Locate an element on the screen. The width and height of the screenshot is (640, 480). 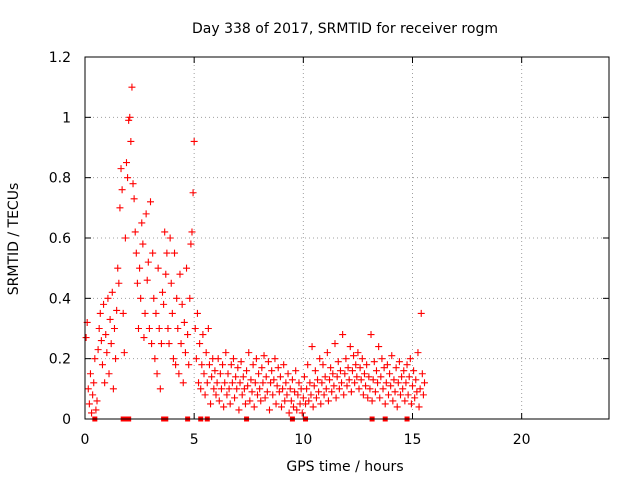
y-axis-label: SRMTID / TECUs is located at coordinates (14, 239).